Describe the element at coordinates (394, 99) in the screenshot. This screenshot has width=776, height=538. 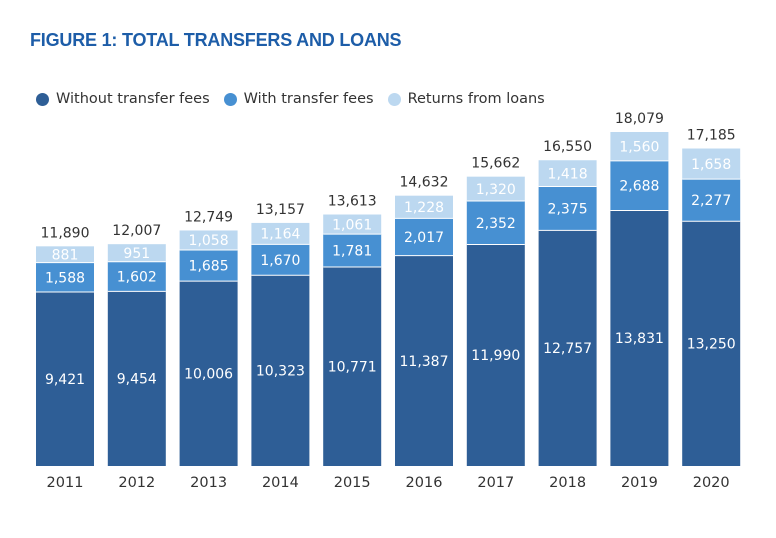
I see `legend-swatch-returns` at that location.